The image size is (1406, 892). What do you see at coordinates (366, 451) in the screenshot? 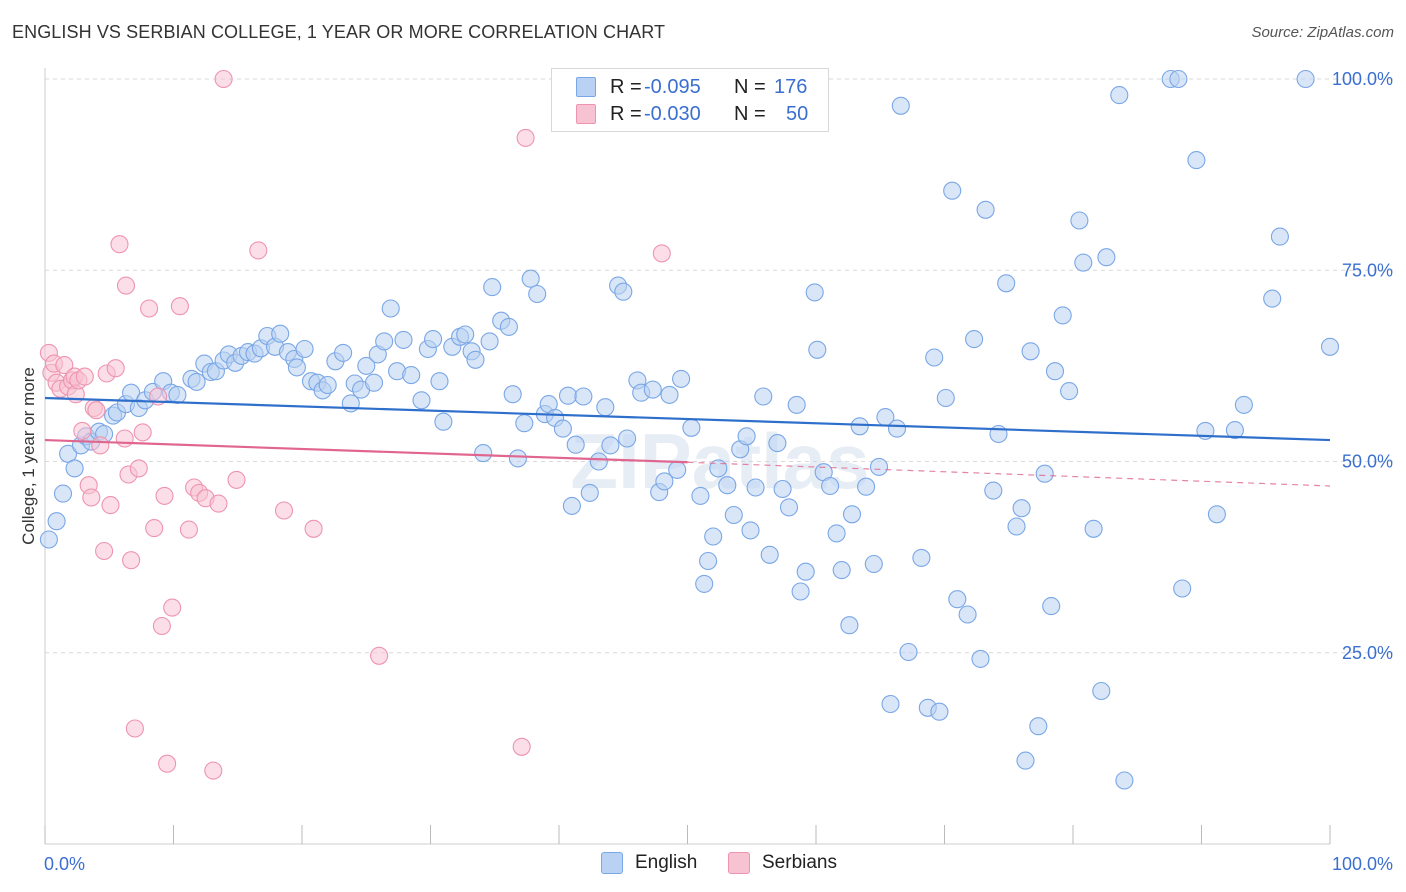
I see `serbians-trend-line` at bounding box center [366, 451].